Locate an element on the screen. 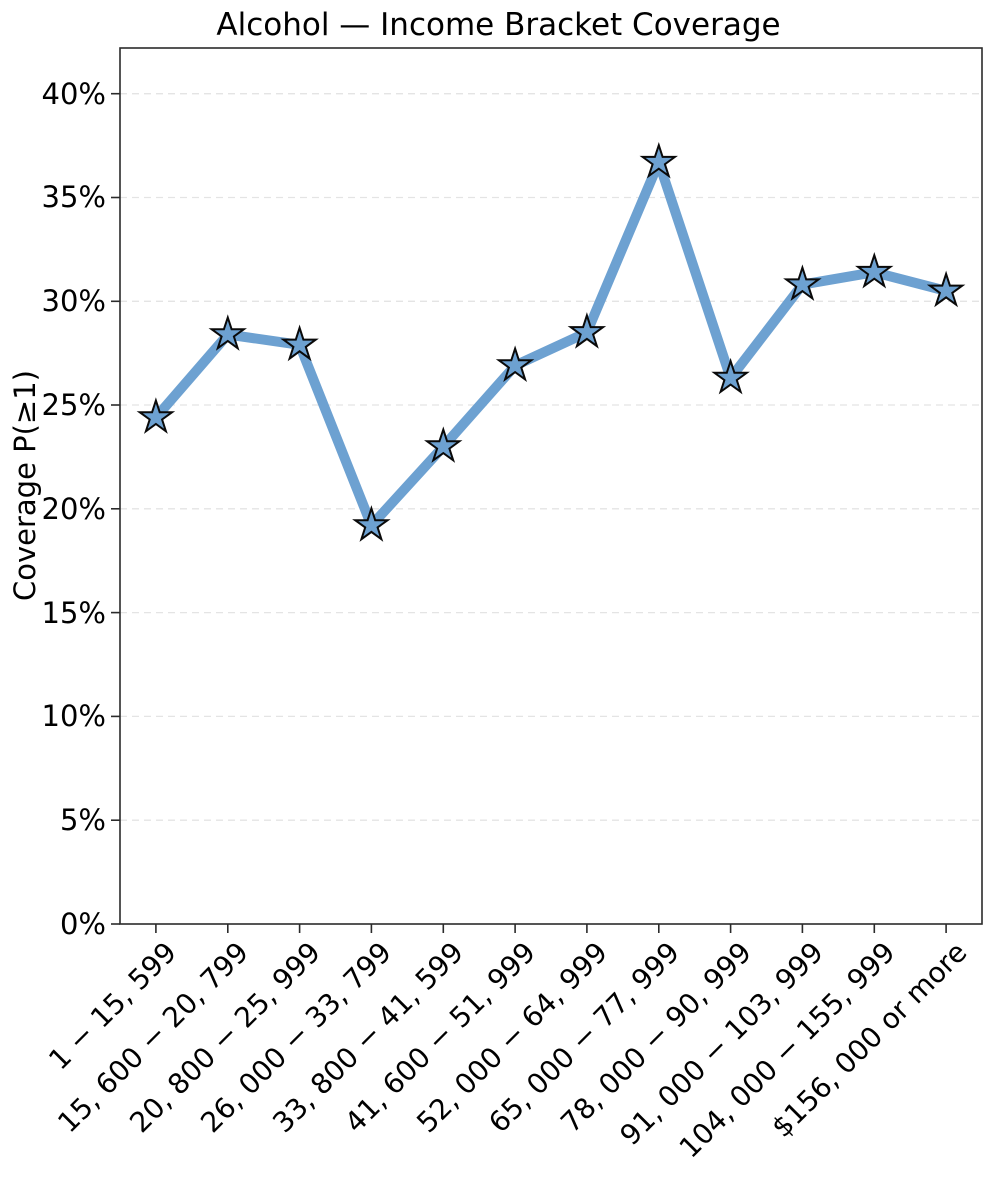 This screenshot has height=1196, width=997. y-tick-label: 0% is located at coordinates (82, 924).